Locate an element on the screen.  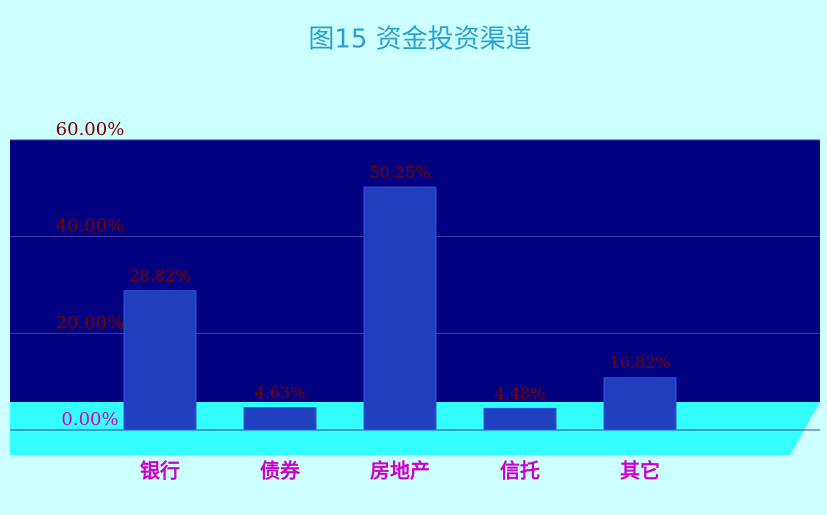
data-label: 28.82% is located at coordinates (159, 275).